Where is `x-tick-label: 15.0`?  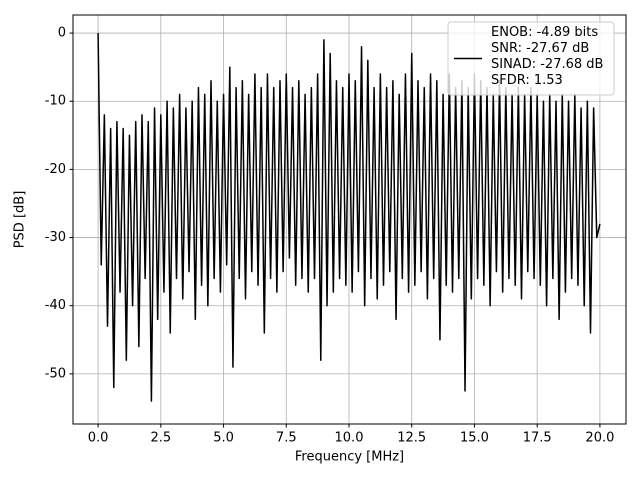
x-tick-label: 15.0 is located at coordinates (474, 438).